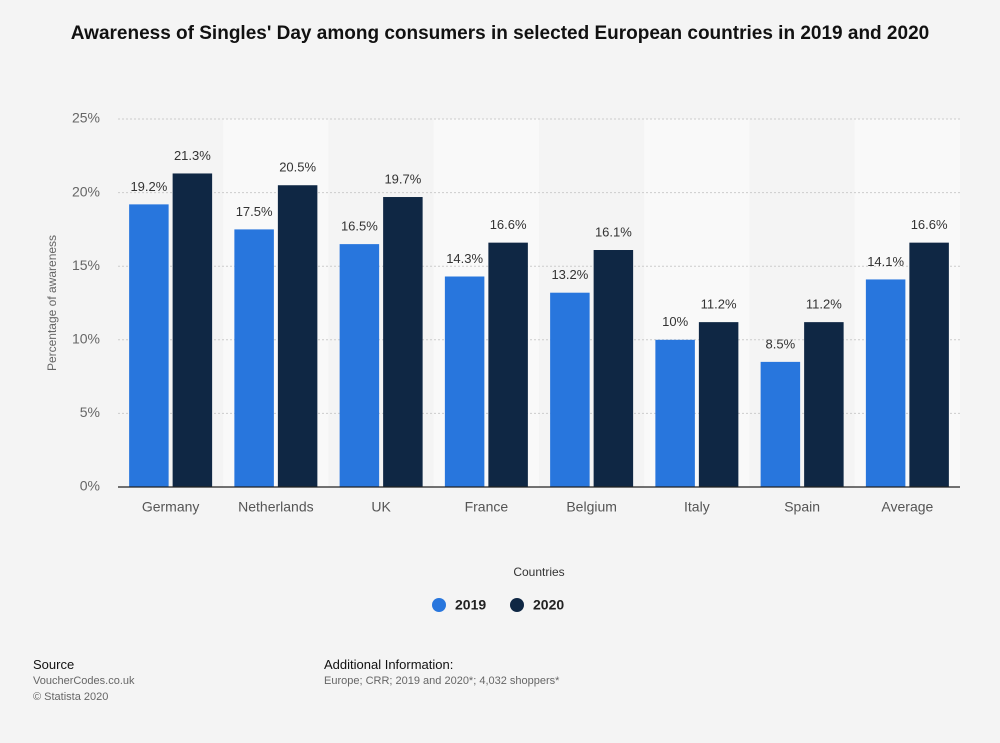 This screenshot has width=1000, height=743. I want to click on legend-label: 2019, so click(470, 605).